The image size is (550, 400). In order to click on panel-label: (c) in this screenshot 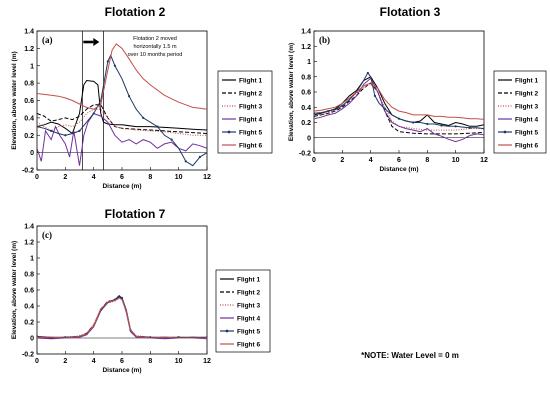, I will do `click(47, 235)`.